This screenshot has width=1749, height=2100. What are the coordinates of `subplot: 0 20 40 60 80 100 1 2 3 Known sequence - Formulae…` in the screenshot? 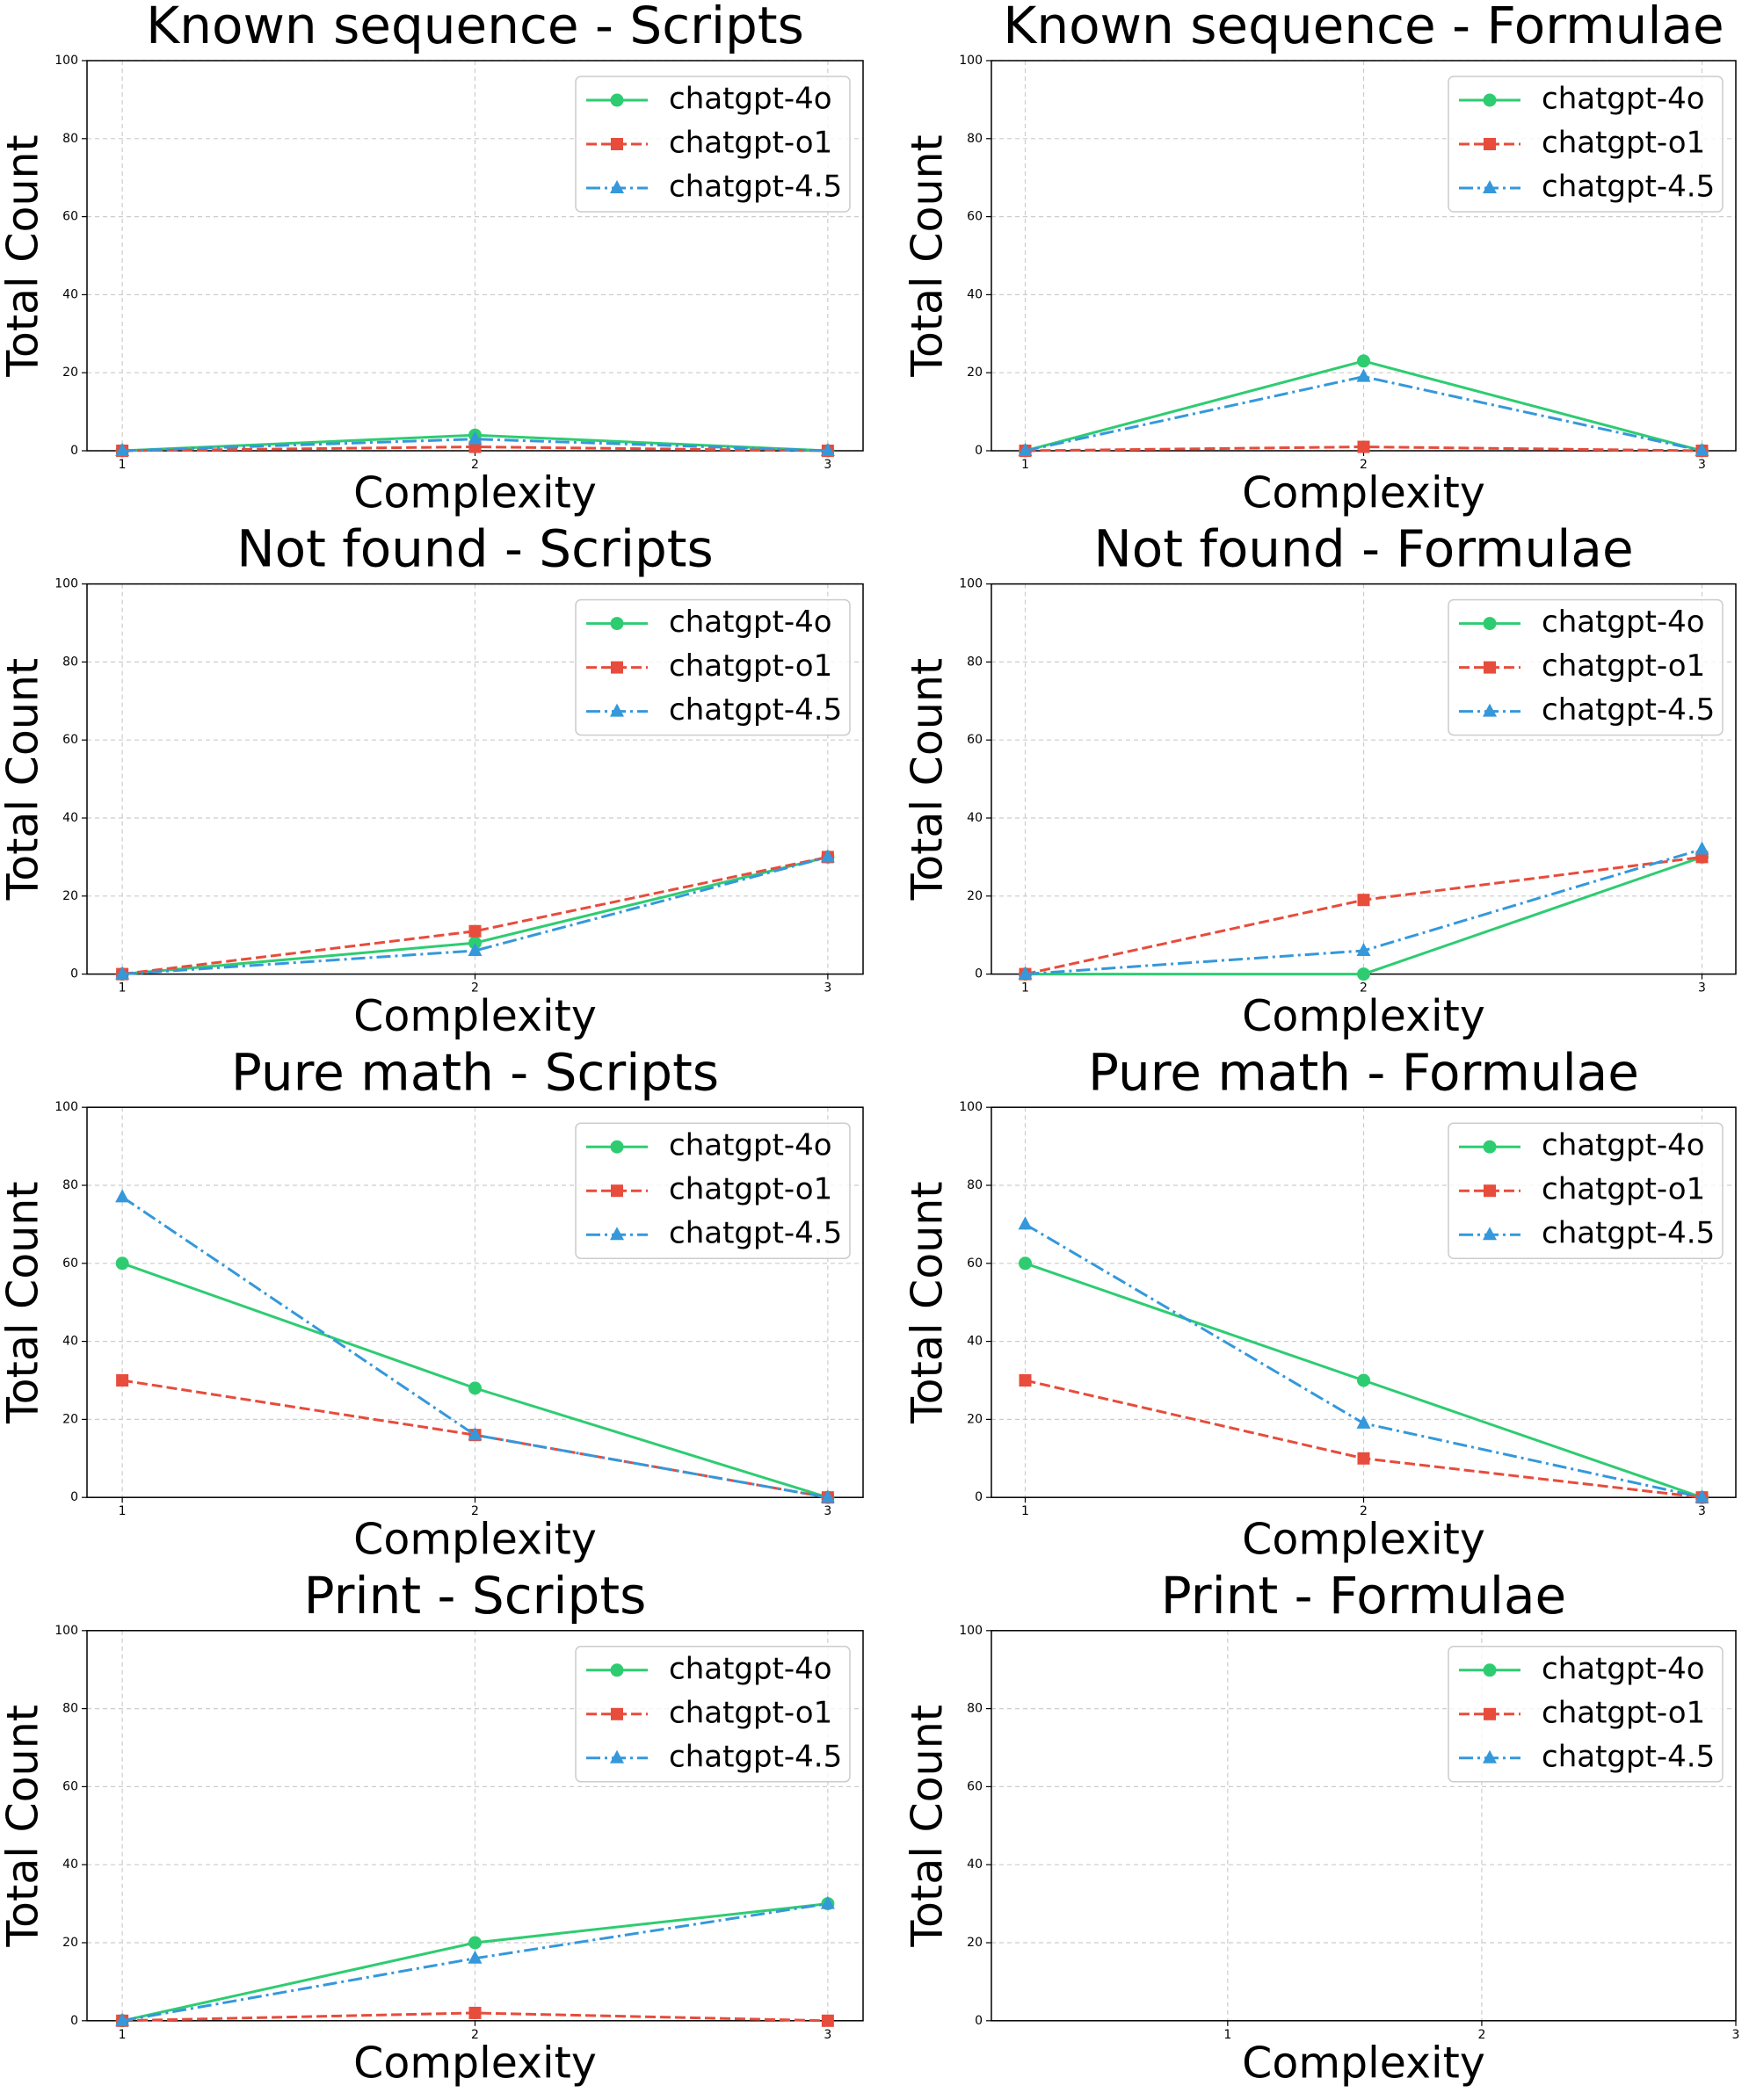 It's located at (1320, 259).